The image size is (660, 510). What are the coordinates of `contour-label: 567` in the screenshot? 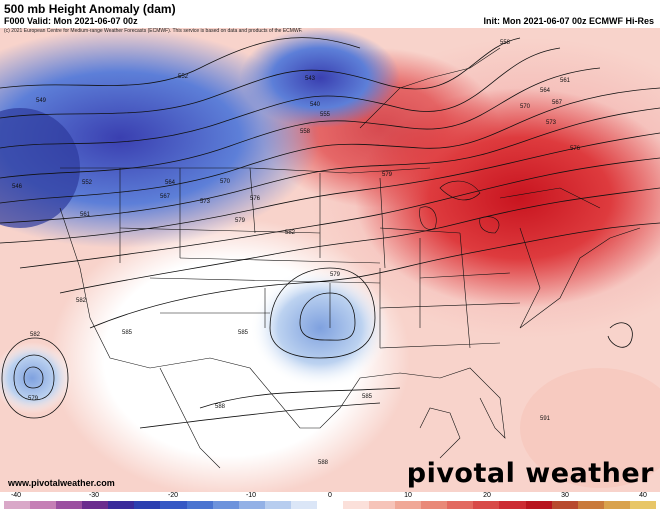 It's located at (557, 103).